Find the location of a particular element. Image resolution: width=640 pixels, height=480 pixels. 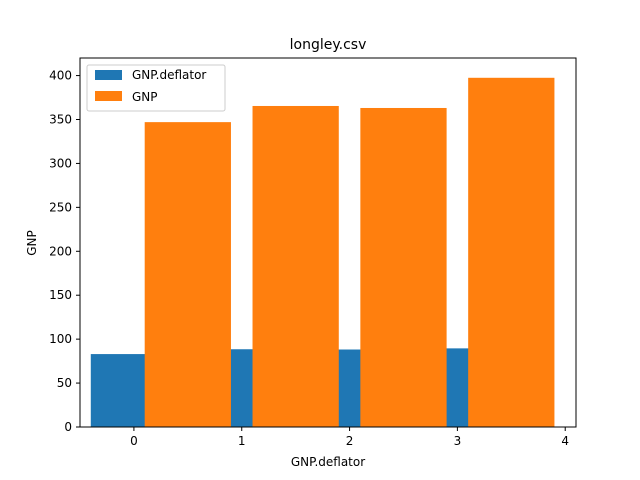

y-axis: 0 50 100 150 200 250 300 350 400 is located at coordinates (64, 251).